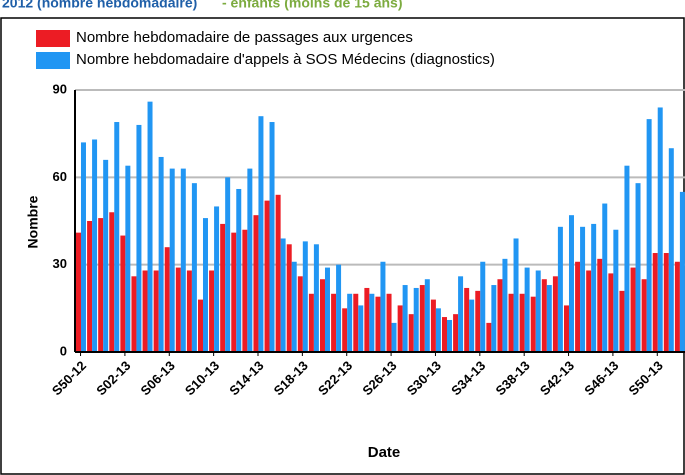  What do you see at coordinates (113, 378) in the screenshot?
I see `x-tick-label: S02-13` at bounding box center [113, 378].